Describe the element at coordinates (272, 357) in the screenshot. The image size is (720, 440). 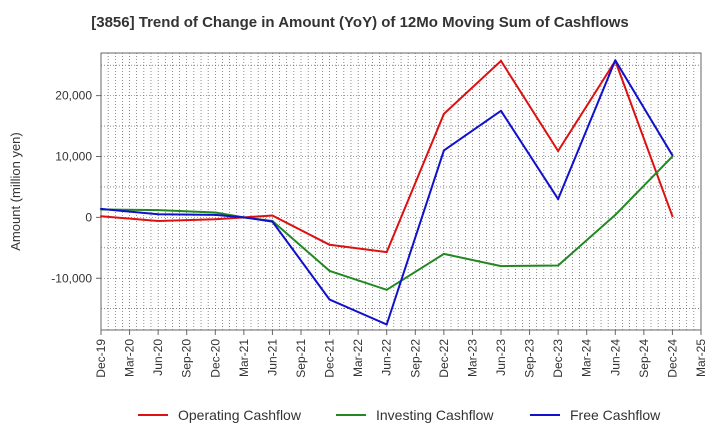
I see `x-tick-label: Jun-21` at that location.